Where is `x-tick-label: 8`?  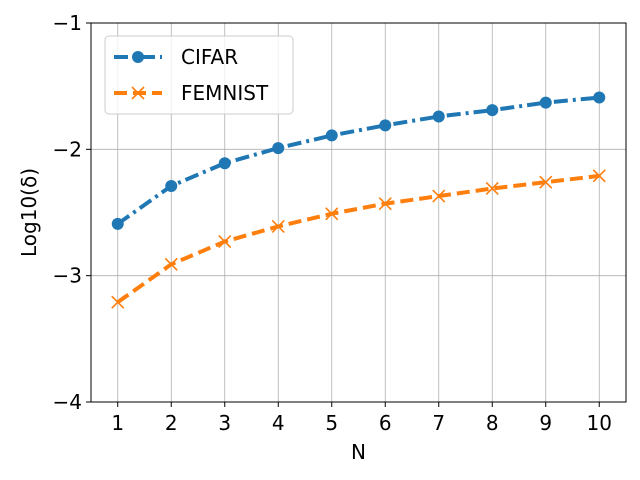 x-tick-label: 8 is located at coordinates (492, 423).